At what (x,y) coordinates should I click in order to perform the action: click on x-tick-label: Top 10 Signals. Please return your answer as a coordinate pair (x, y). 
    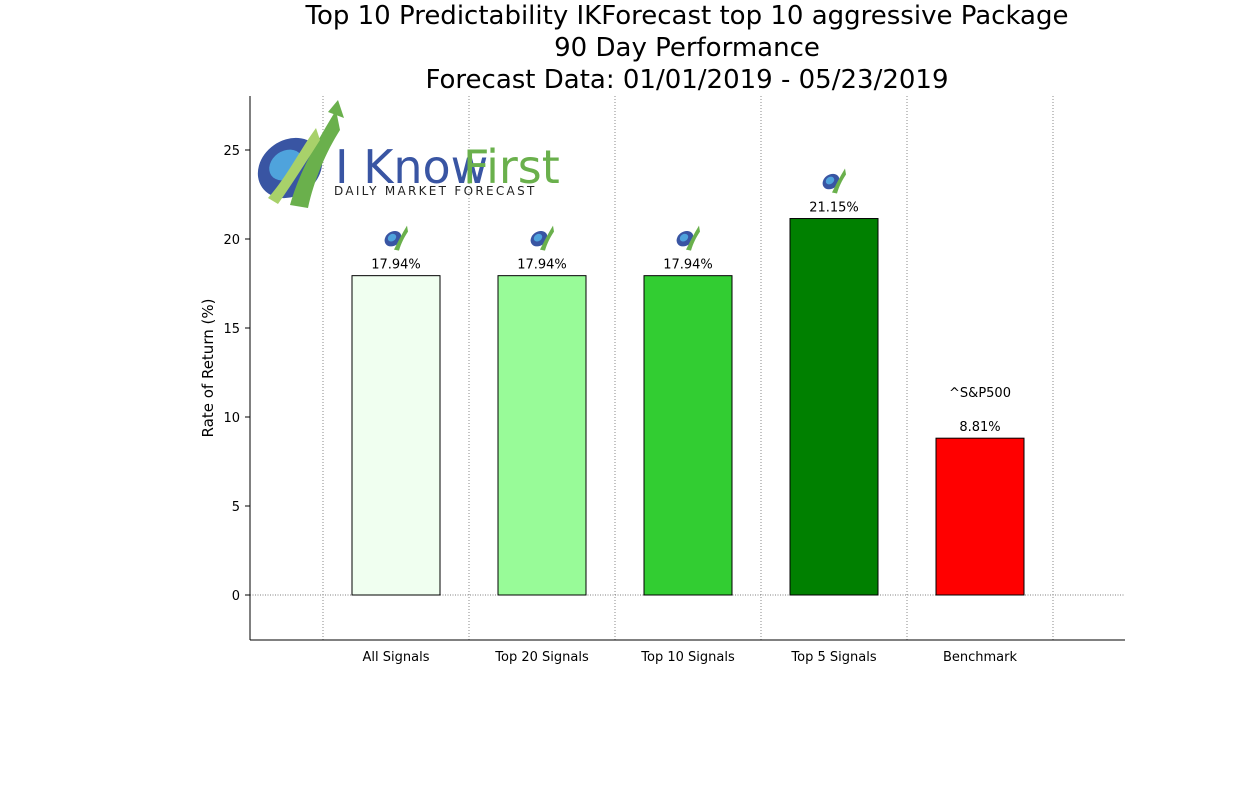
    Looking at the image, I should click on (687, 657).